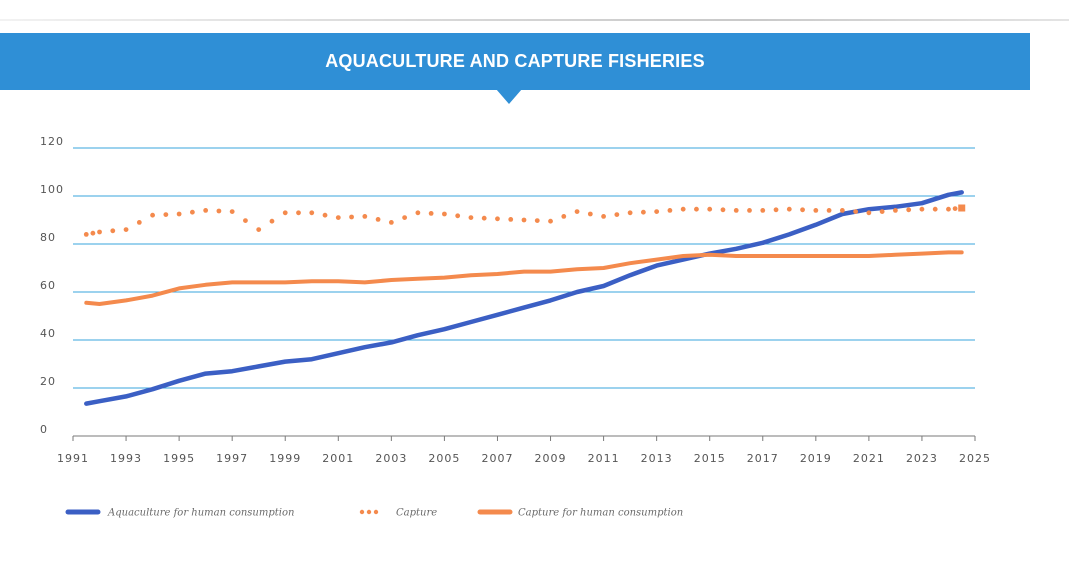 The image size is (1069, 569). I want to click on x-tick-label: 2009, so click(551, 458).